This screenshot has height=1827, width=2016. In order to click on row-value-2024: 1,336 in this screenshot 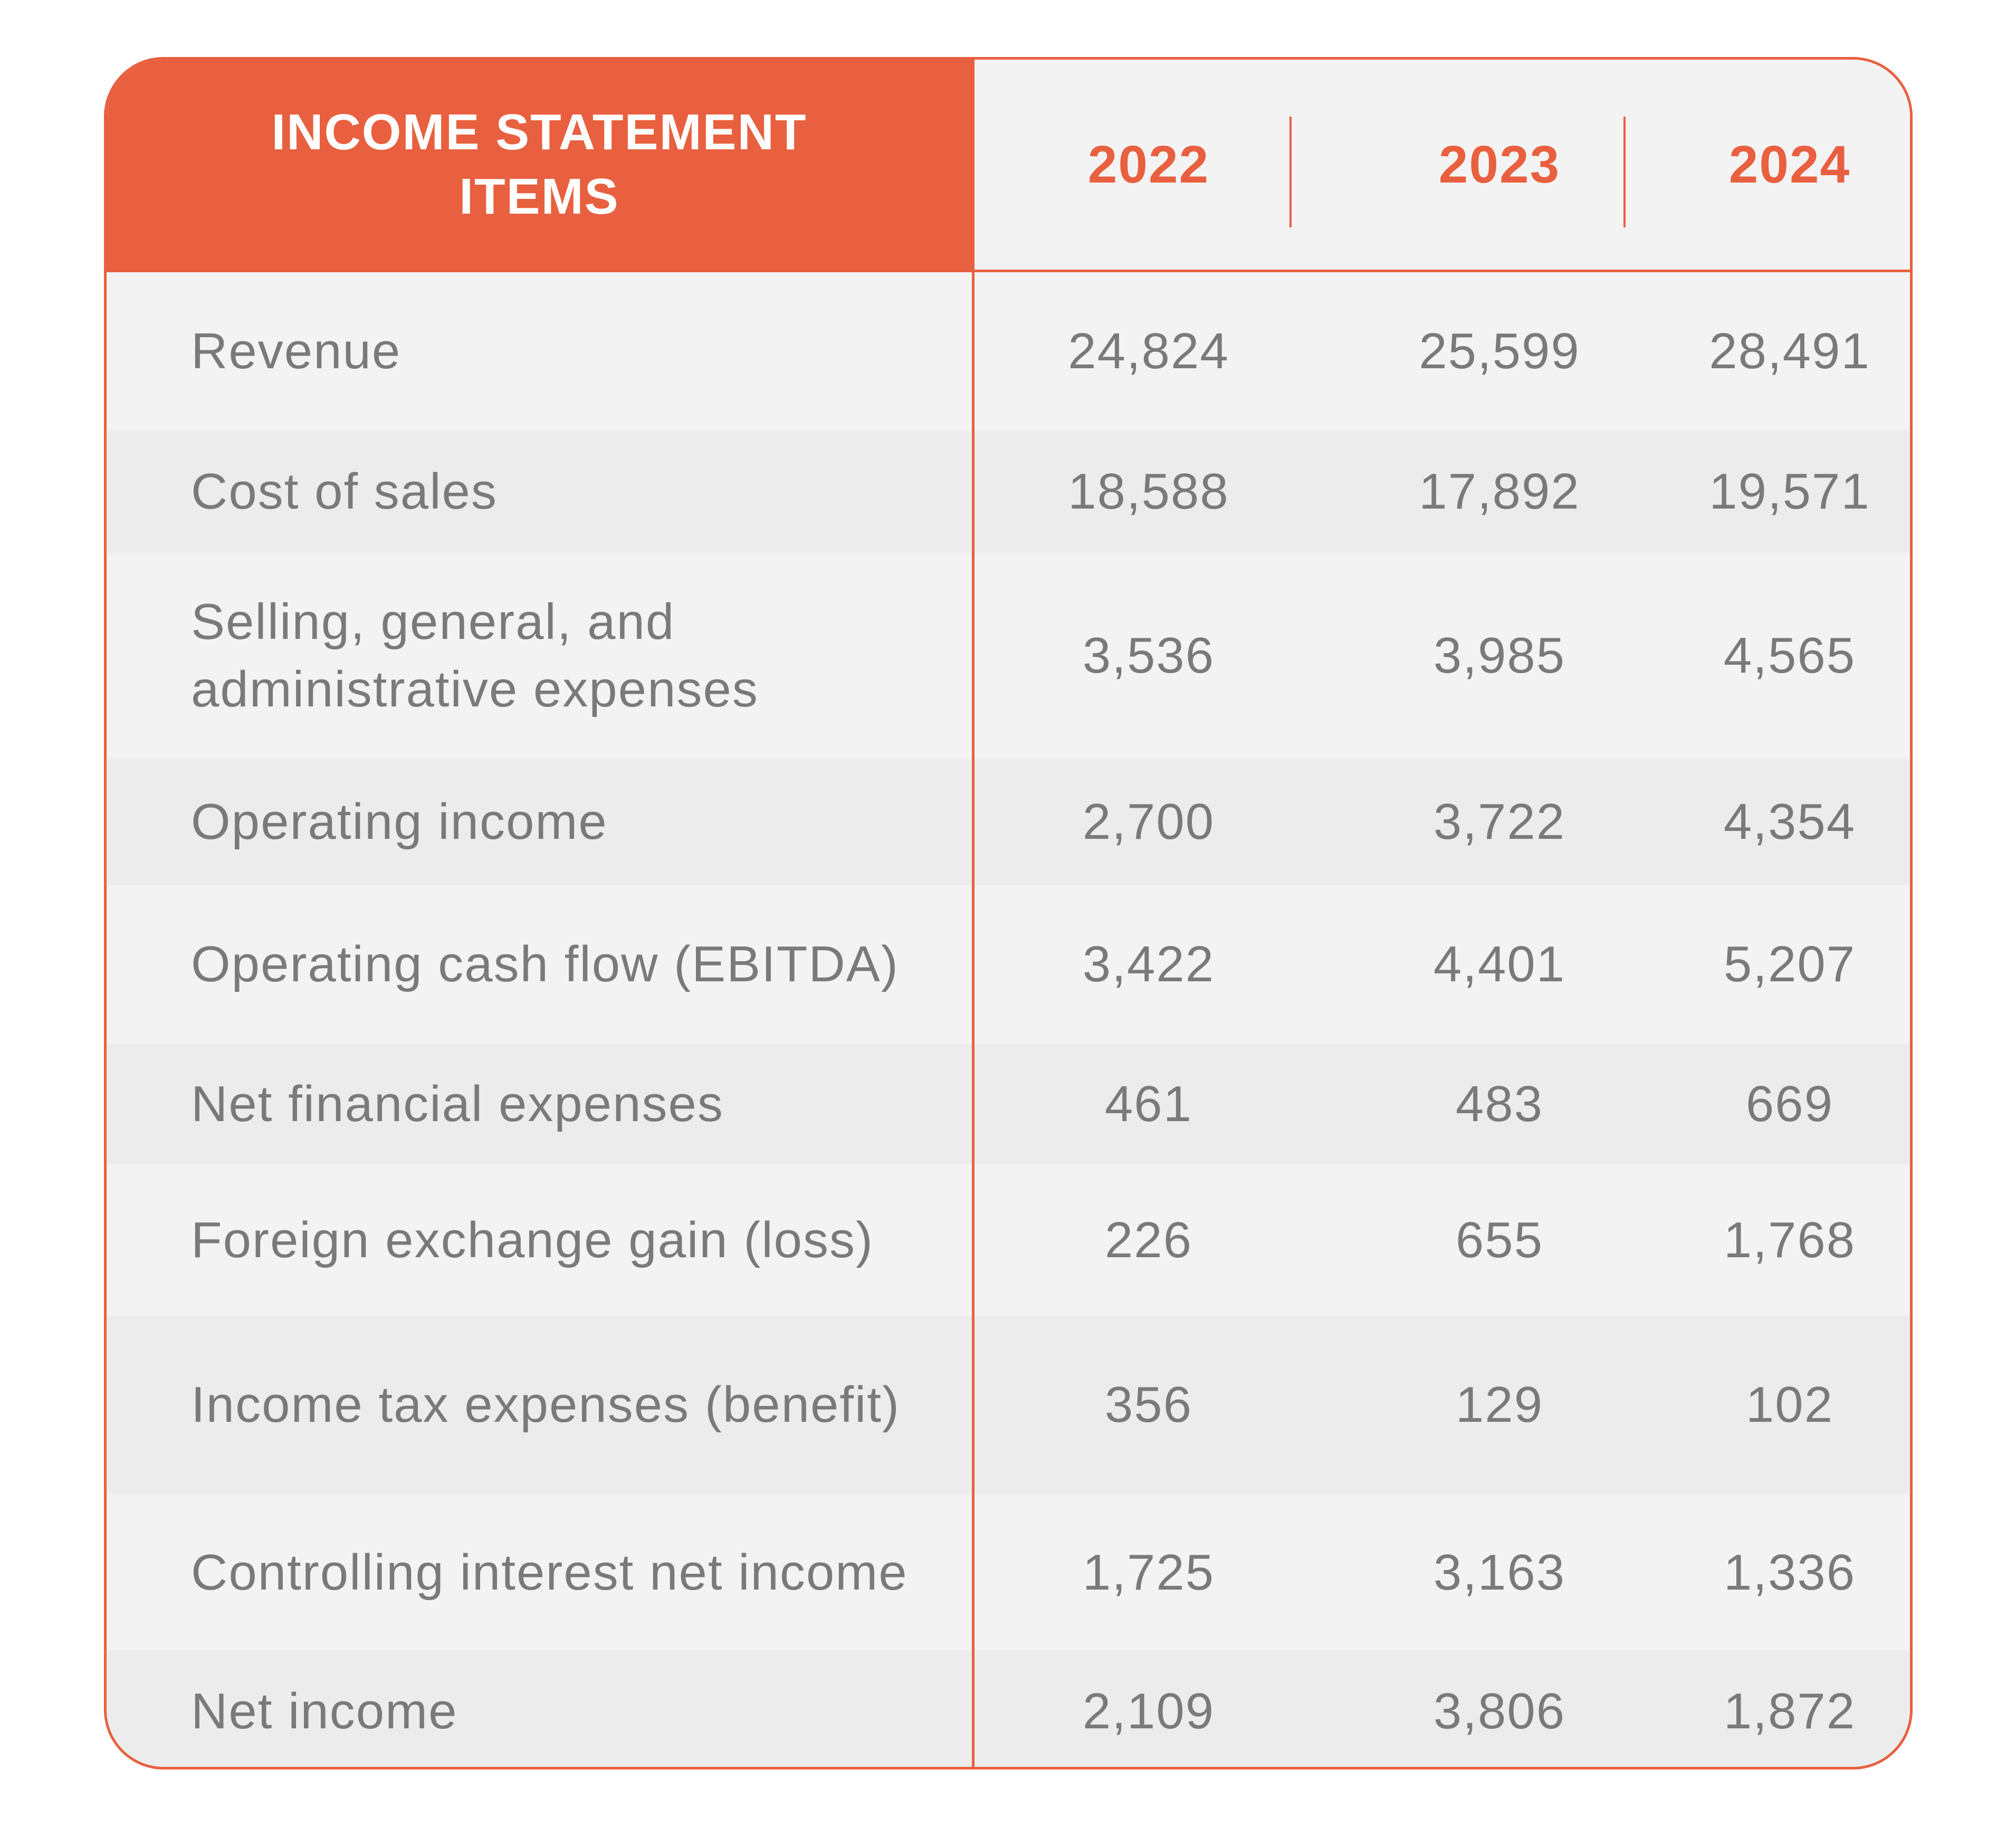, I will do `click(1789, 1572)`.